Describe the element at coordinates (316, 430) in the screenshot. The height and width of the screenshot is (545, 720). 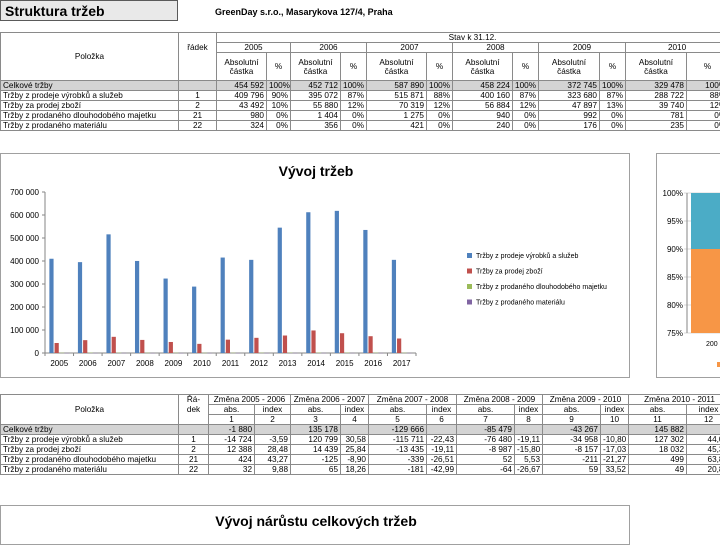
I see `cell-value: 135 178` at that location.